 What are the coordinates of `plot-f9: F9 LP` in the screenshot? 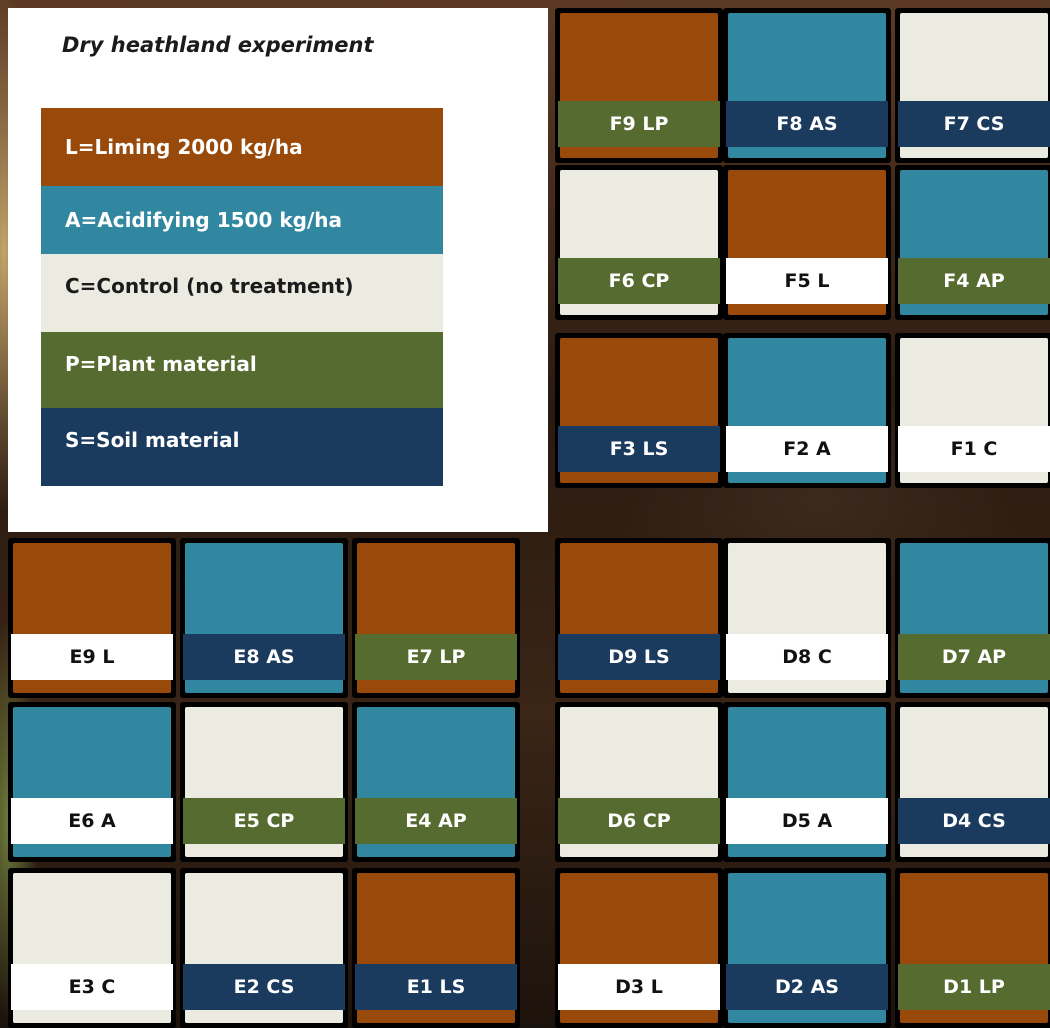 It's located at (639, 85).